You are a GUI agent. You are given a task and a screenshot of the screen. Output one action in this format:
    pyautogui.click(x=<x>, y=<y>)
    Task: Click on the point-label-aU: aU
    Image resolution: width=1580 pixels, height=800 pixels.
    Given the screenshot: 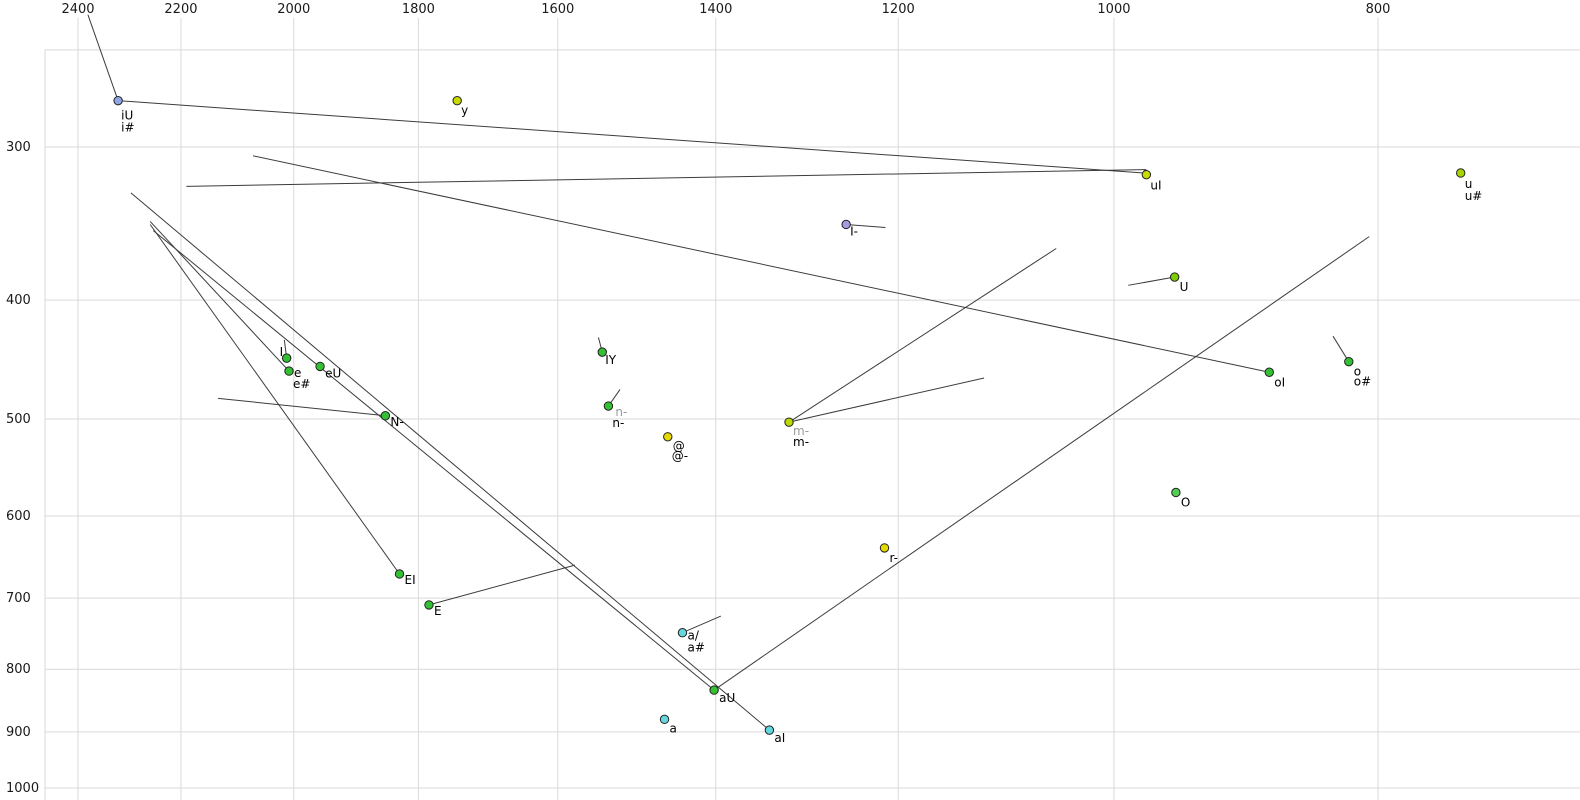 What is the action you would take?
    pyautogui.click(x=727, y=698)
    